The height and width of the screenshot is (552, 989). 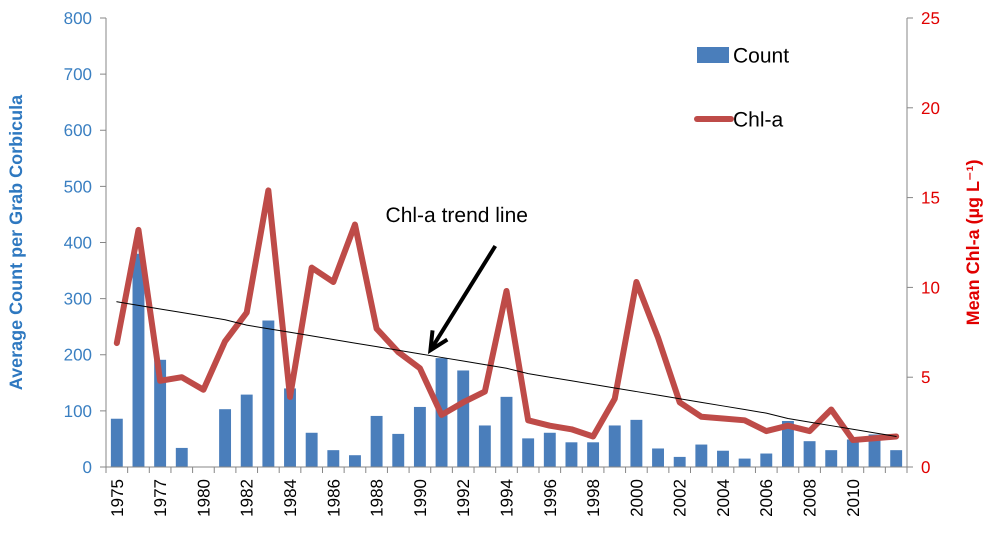 I want to click on x-tick-label: 2000, so click(x=636, y=498).